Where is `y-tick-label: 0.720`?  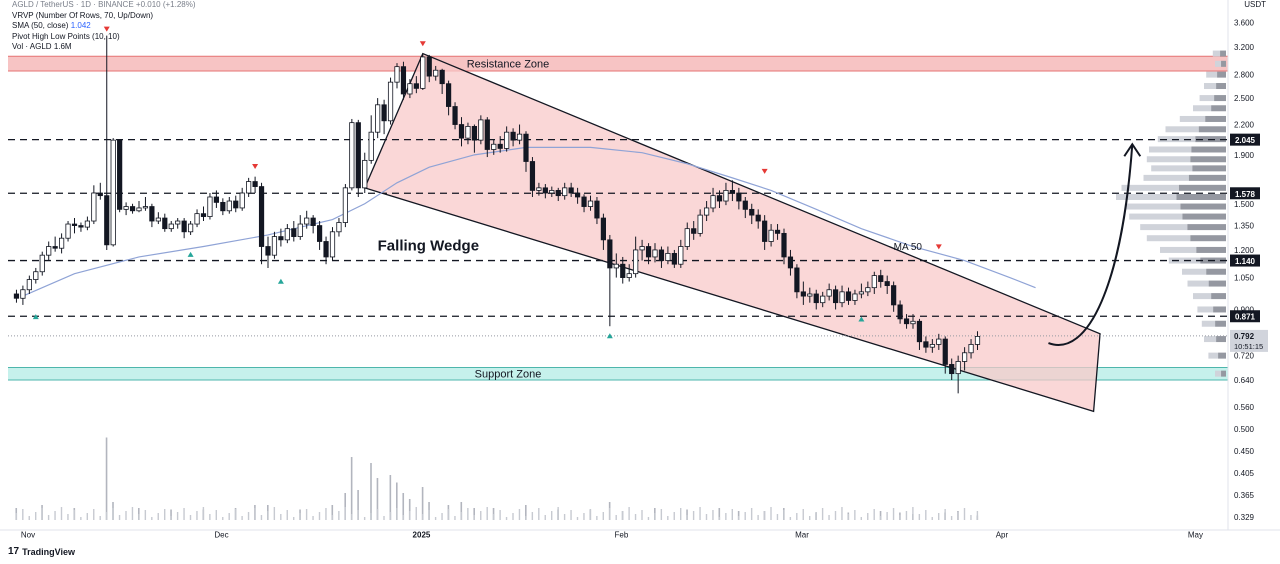
y-tick-label: 0.720 is located at coordinates (1244, 356).